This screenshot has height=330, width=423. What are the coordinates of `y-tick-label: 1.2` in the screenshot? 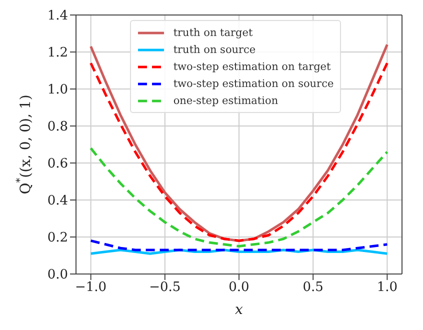 It's located at (57, 53).